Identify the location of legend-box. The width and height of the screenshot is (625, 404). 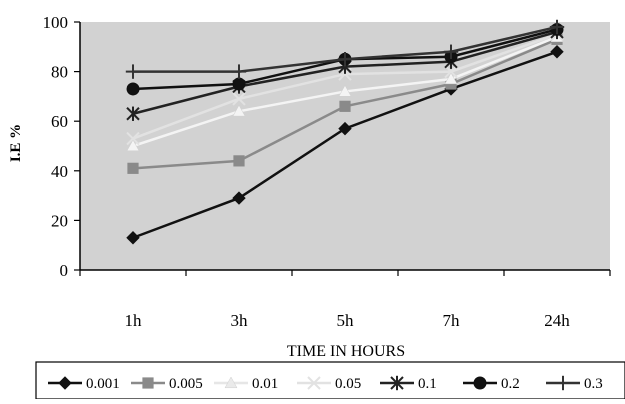
(330, 380).